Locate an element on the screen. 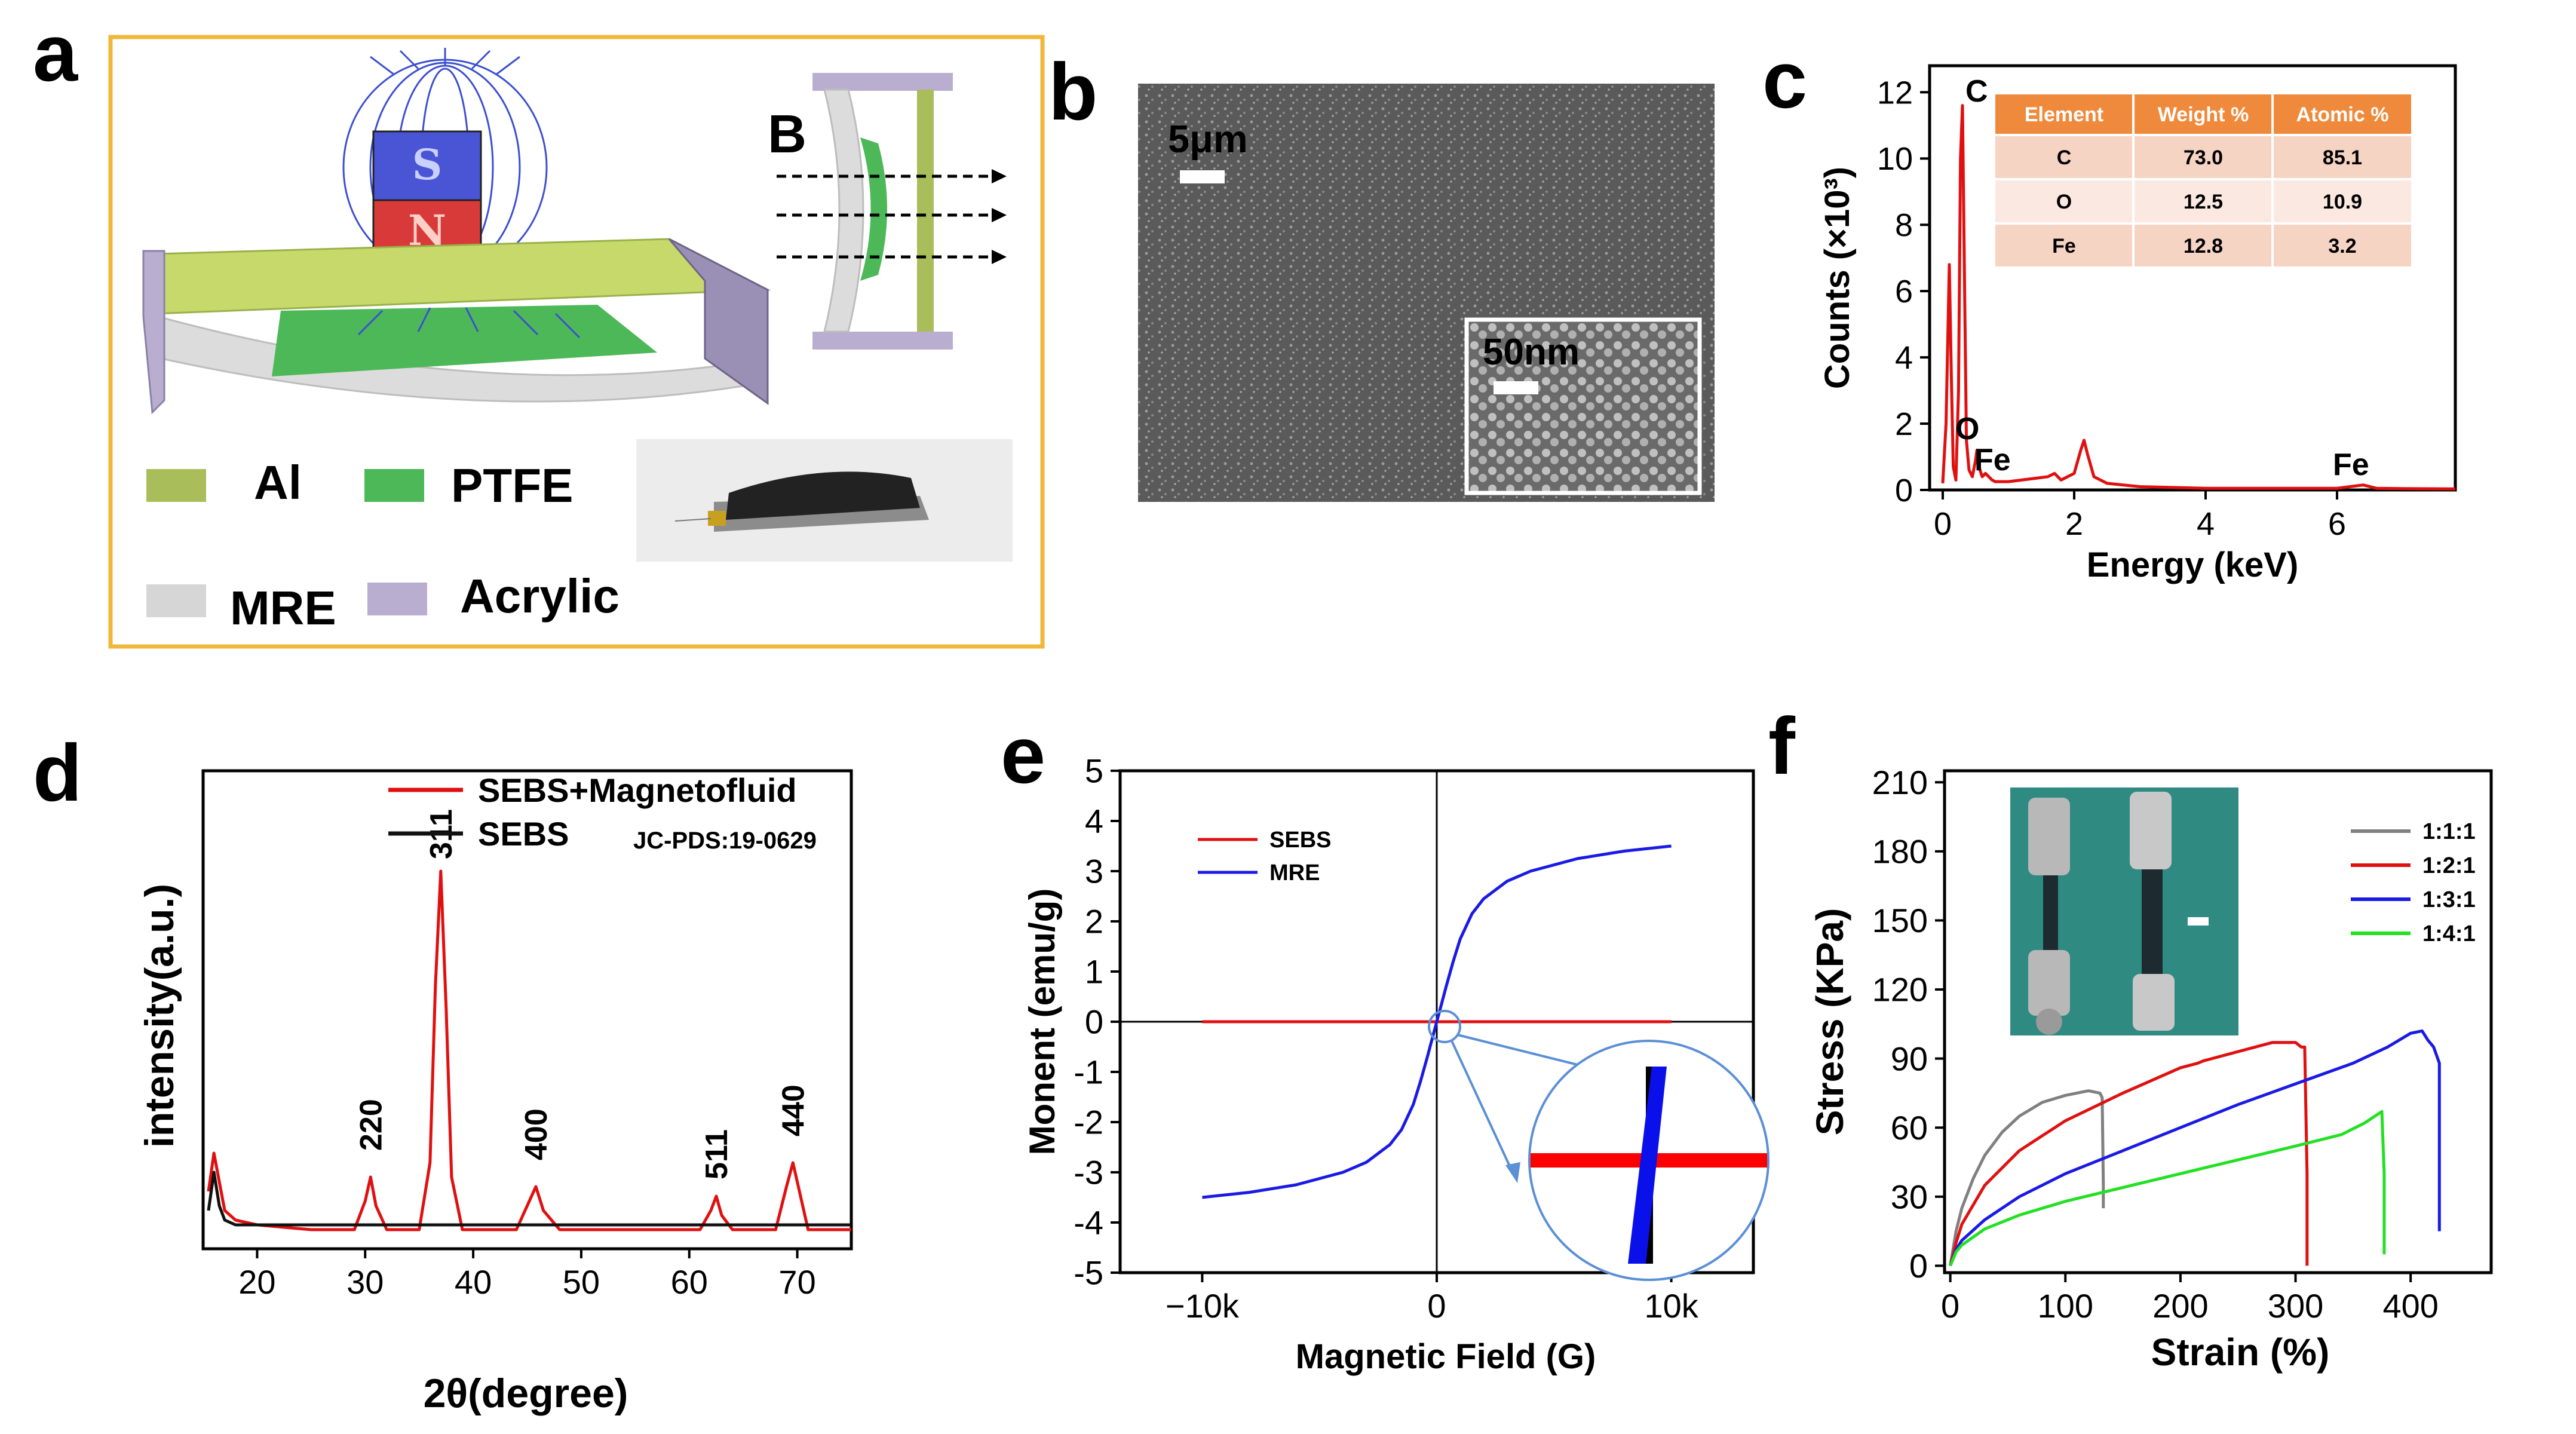 The width and height of the screenshot is (2576, 1434). y-tick-label: 150 is located at coordinates (1900, 920).